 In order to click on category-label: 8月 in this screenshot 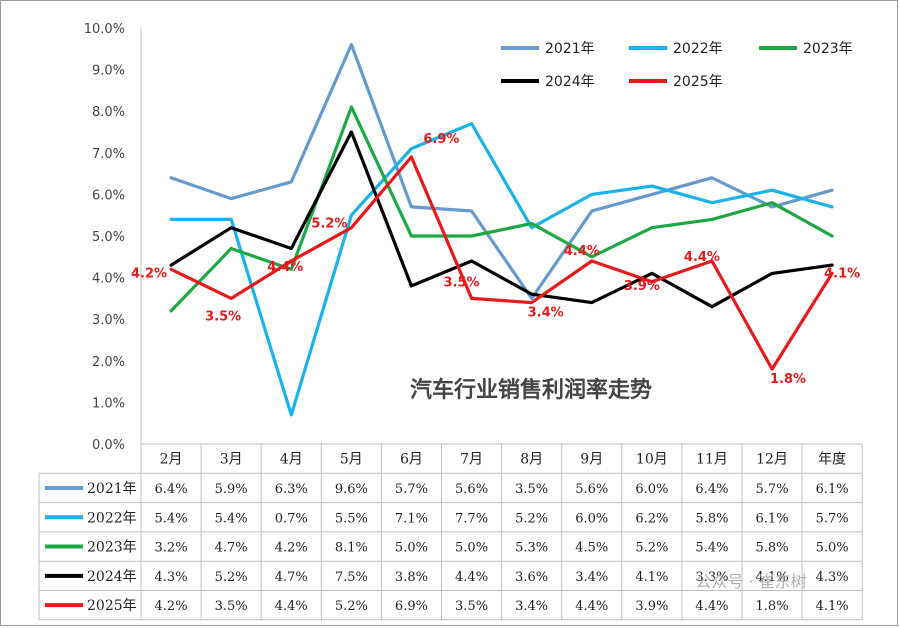, I will do `click(531, 460)`.